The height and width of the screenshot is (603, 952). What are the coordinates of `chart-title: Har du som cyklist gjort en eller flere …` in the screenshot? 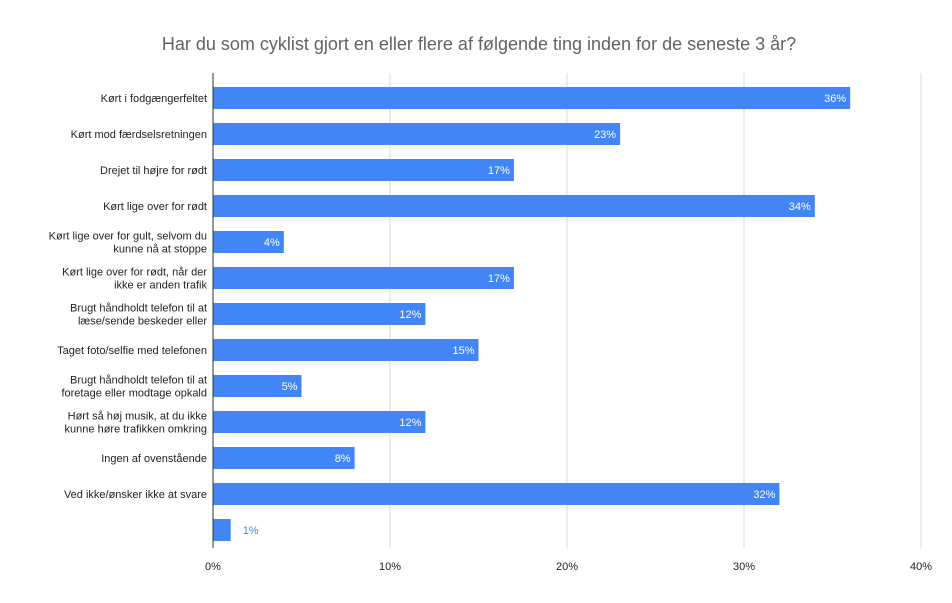 It's located at (479, 44).